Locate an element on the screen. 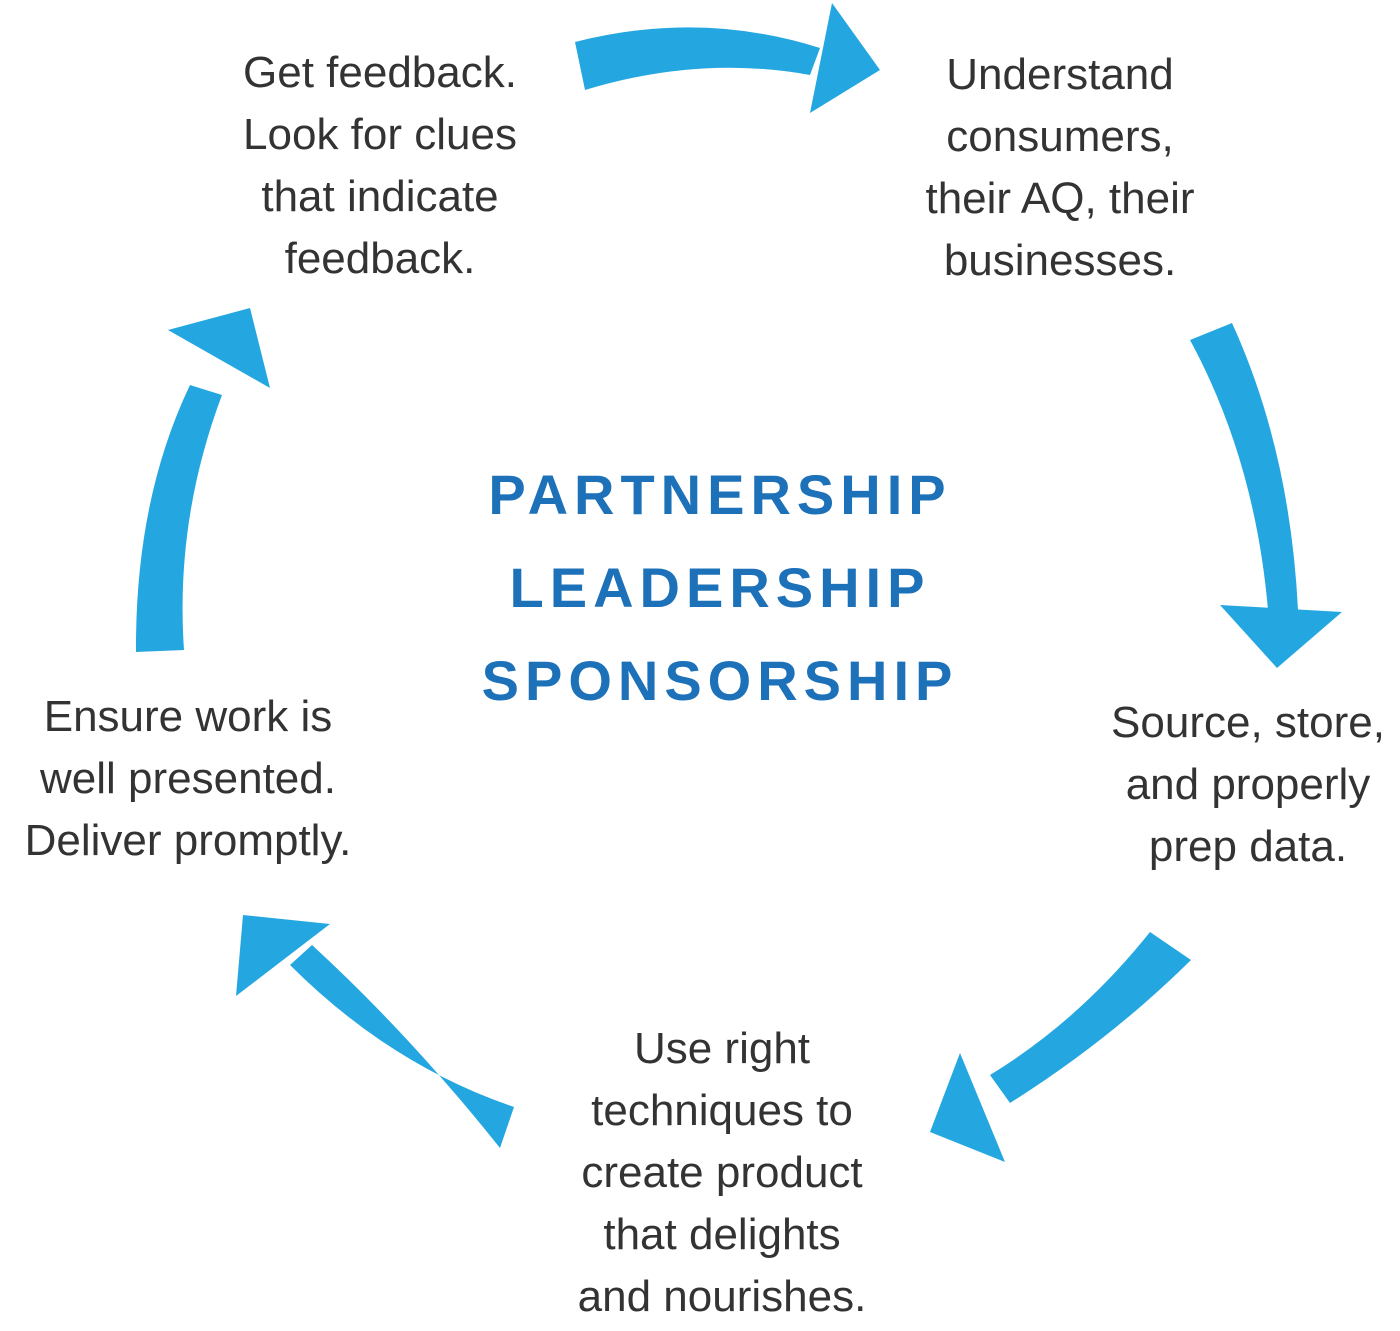 The height and width of the screenshot is (1331, 1400). arrow-deliver-to-feedback is located at coordinates (202, 480).